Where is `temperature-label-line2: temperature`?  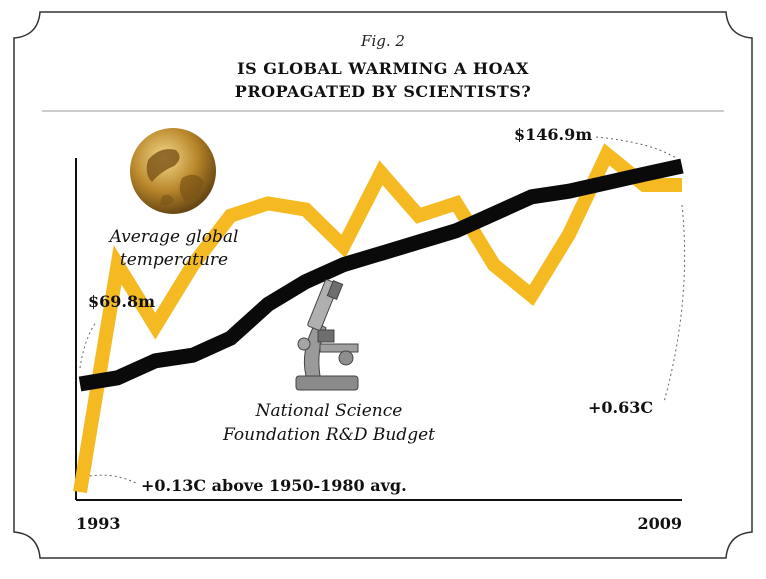
temperature-label-line2: temperature is located at coordinates (174, 260).